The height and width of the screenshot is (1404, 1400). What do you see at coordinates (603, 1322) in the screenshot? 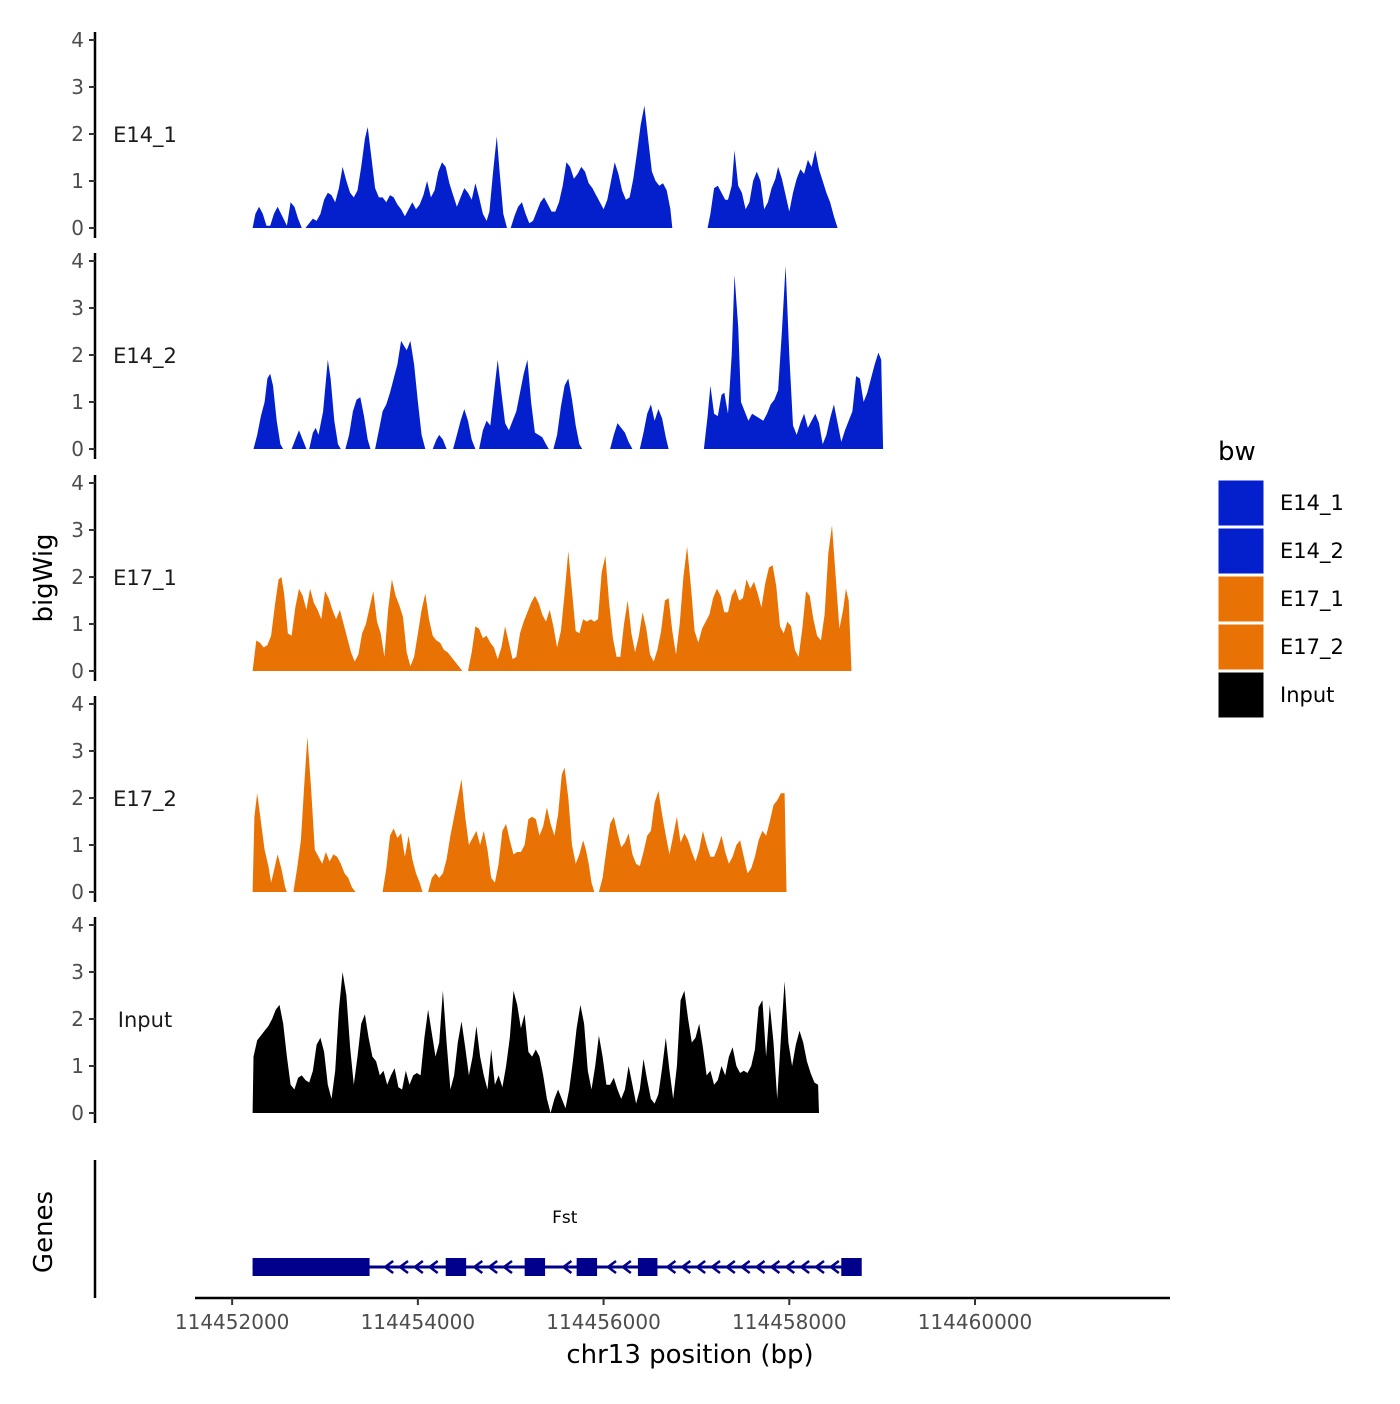
I see `x-tick-label: 114456000` at bounding box center [603, 1322].